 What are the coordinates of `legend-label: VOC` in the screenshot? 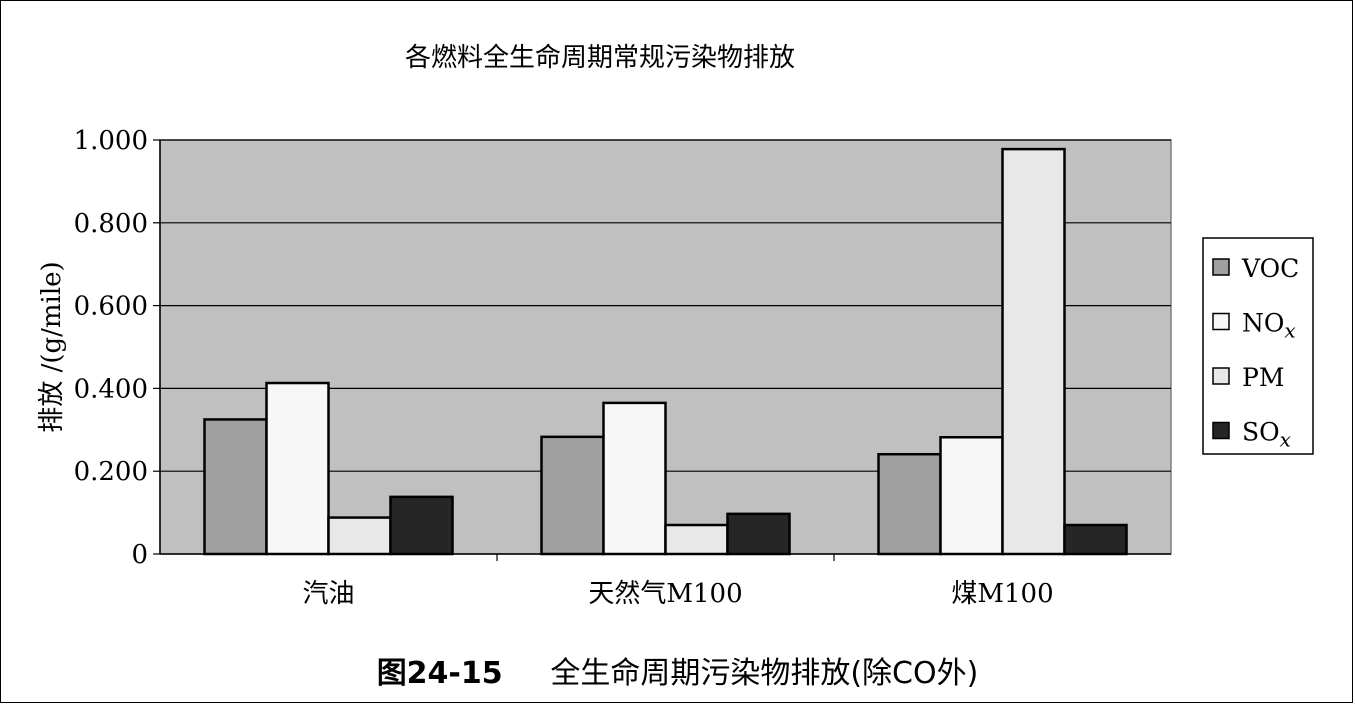 It's located at (1270, 268).